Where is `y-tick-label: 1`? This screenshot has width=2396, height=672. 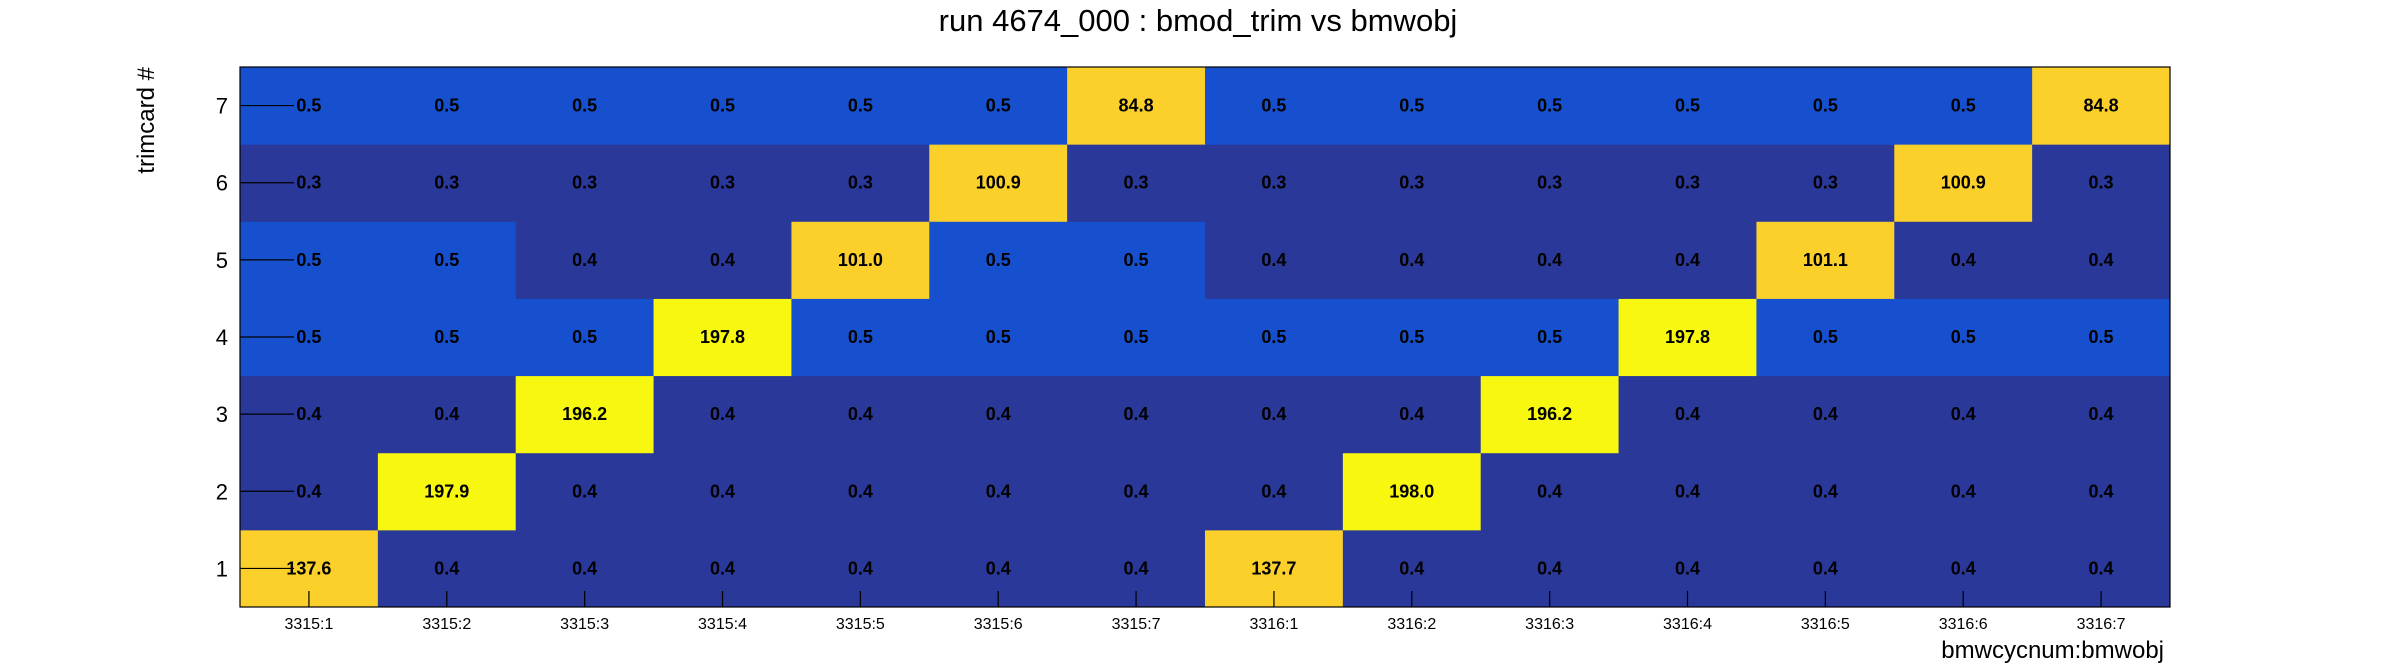 y-tick-label: 1 is located at coordinates (222, 568).